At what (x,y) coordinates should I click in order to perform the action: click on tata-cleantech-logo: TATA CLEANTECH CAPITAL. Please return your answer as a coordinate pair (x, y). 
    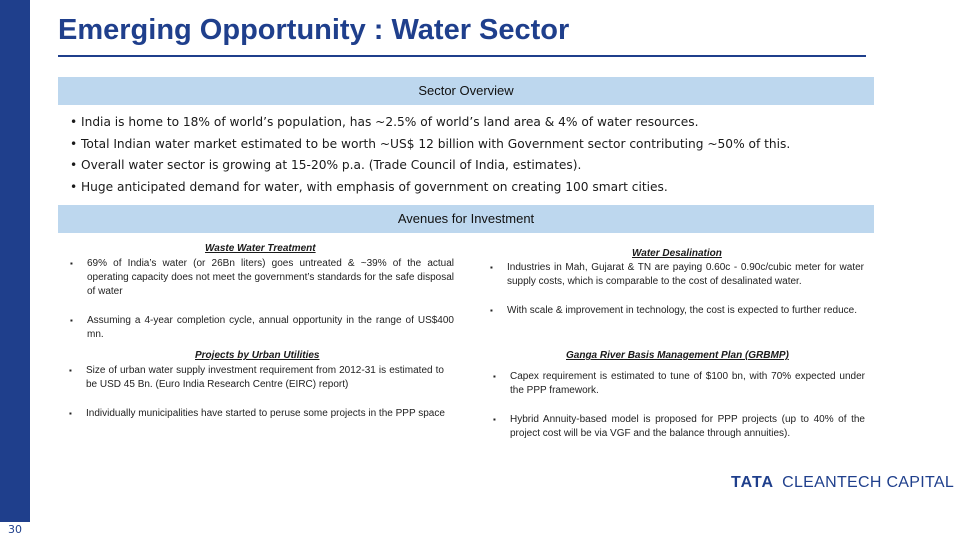
    Looking at the image, I should click on (842, 483).